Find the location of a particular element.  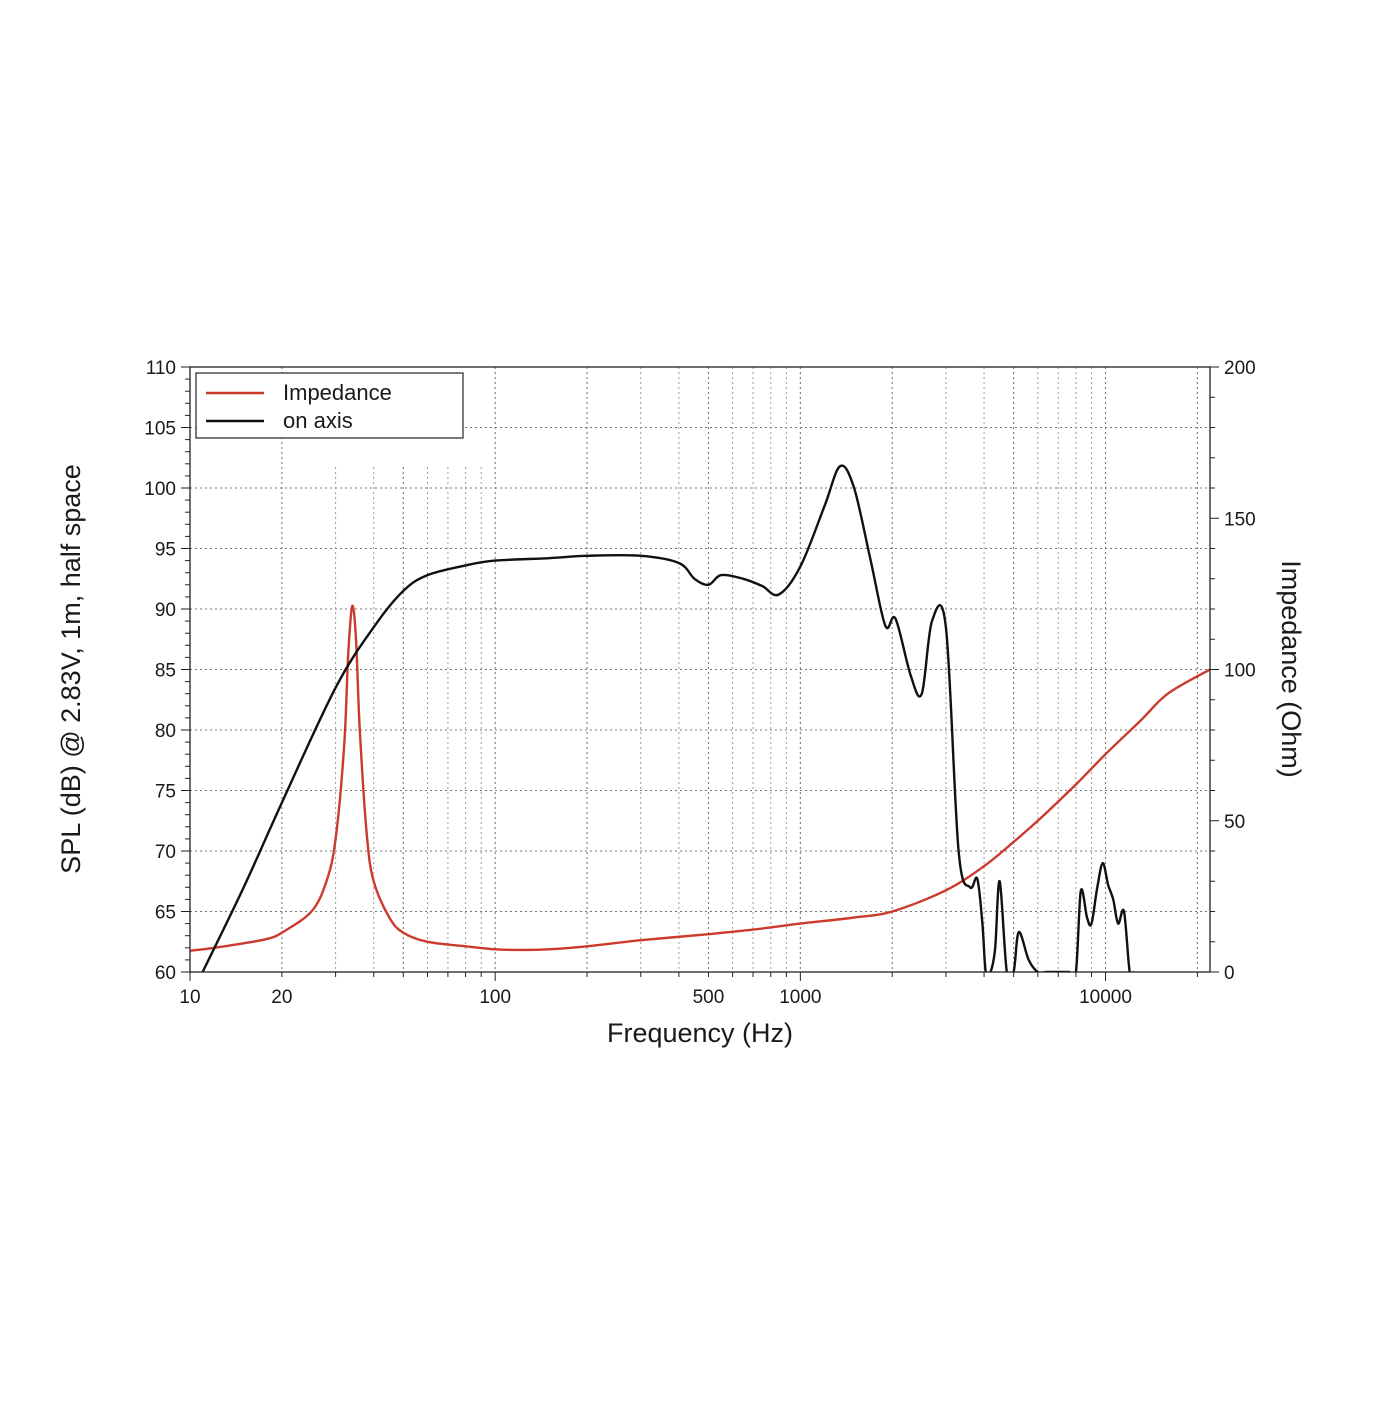

x-tick-label: 10000 is located at coordinates (1105, 997).